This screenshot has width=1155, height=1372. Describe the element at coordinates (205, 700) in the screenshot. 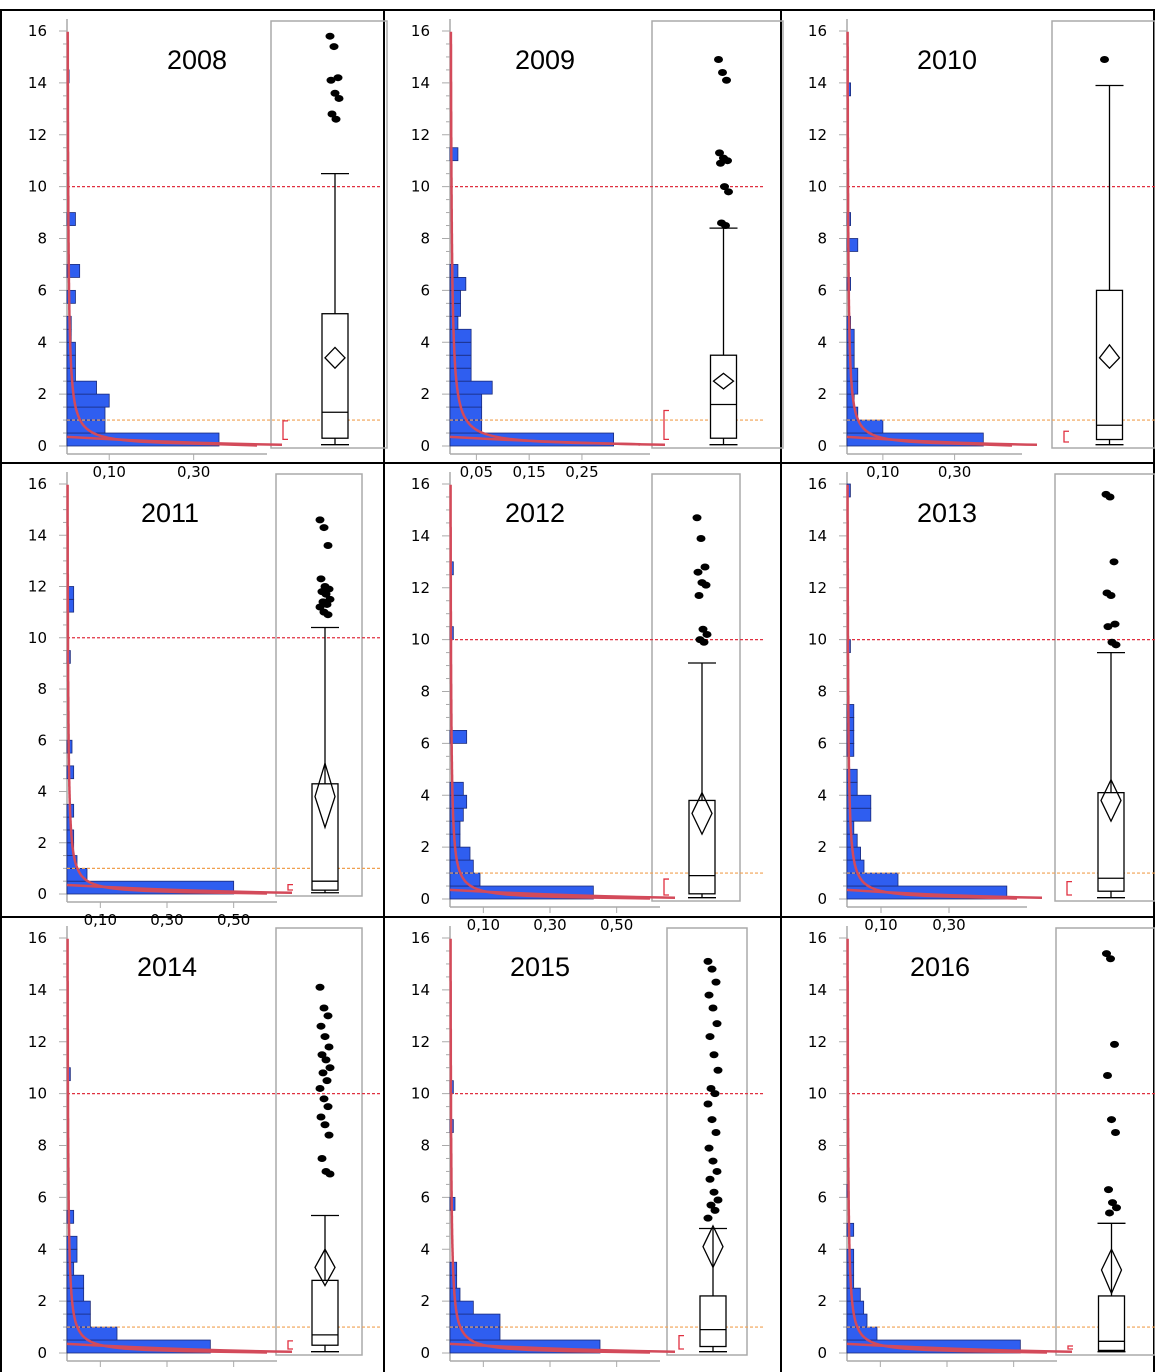

I see `panel-svg: 0 2 4 6 8 10 12 14 16 0,10 0,30 0,50 2011` at that location.